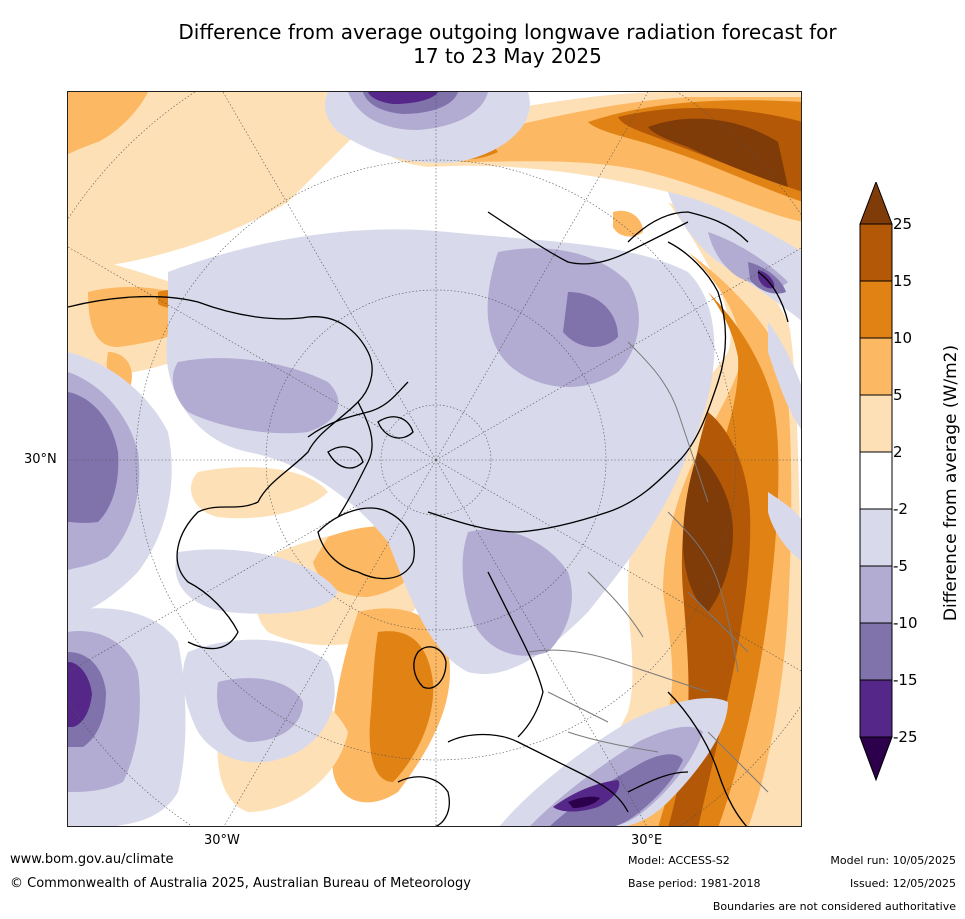 The width and height of the screenshot is (965, 919). I want to click on colorbar-tick-2: 2, so click(898, 452).